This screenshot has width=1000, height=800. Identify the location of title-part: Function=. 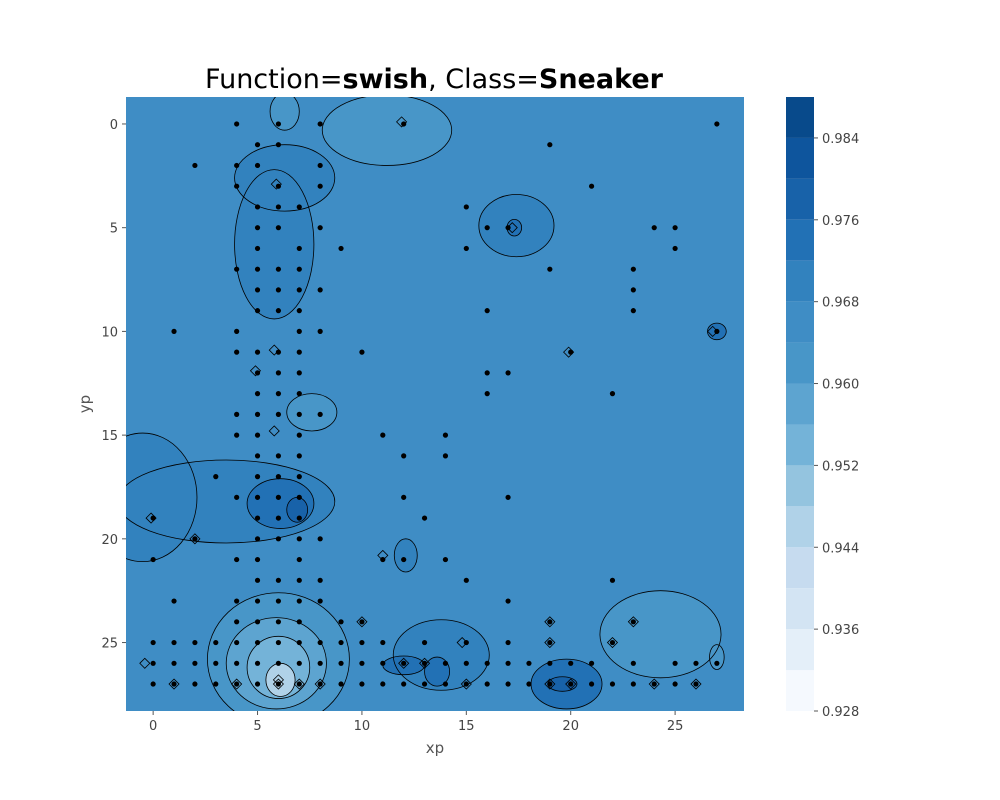
(273, 79).